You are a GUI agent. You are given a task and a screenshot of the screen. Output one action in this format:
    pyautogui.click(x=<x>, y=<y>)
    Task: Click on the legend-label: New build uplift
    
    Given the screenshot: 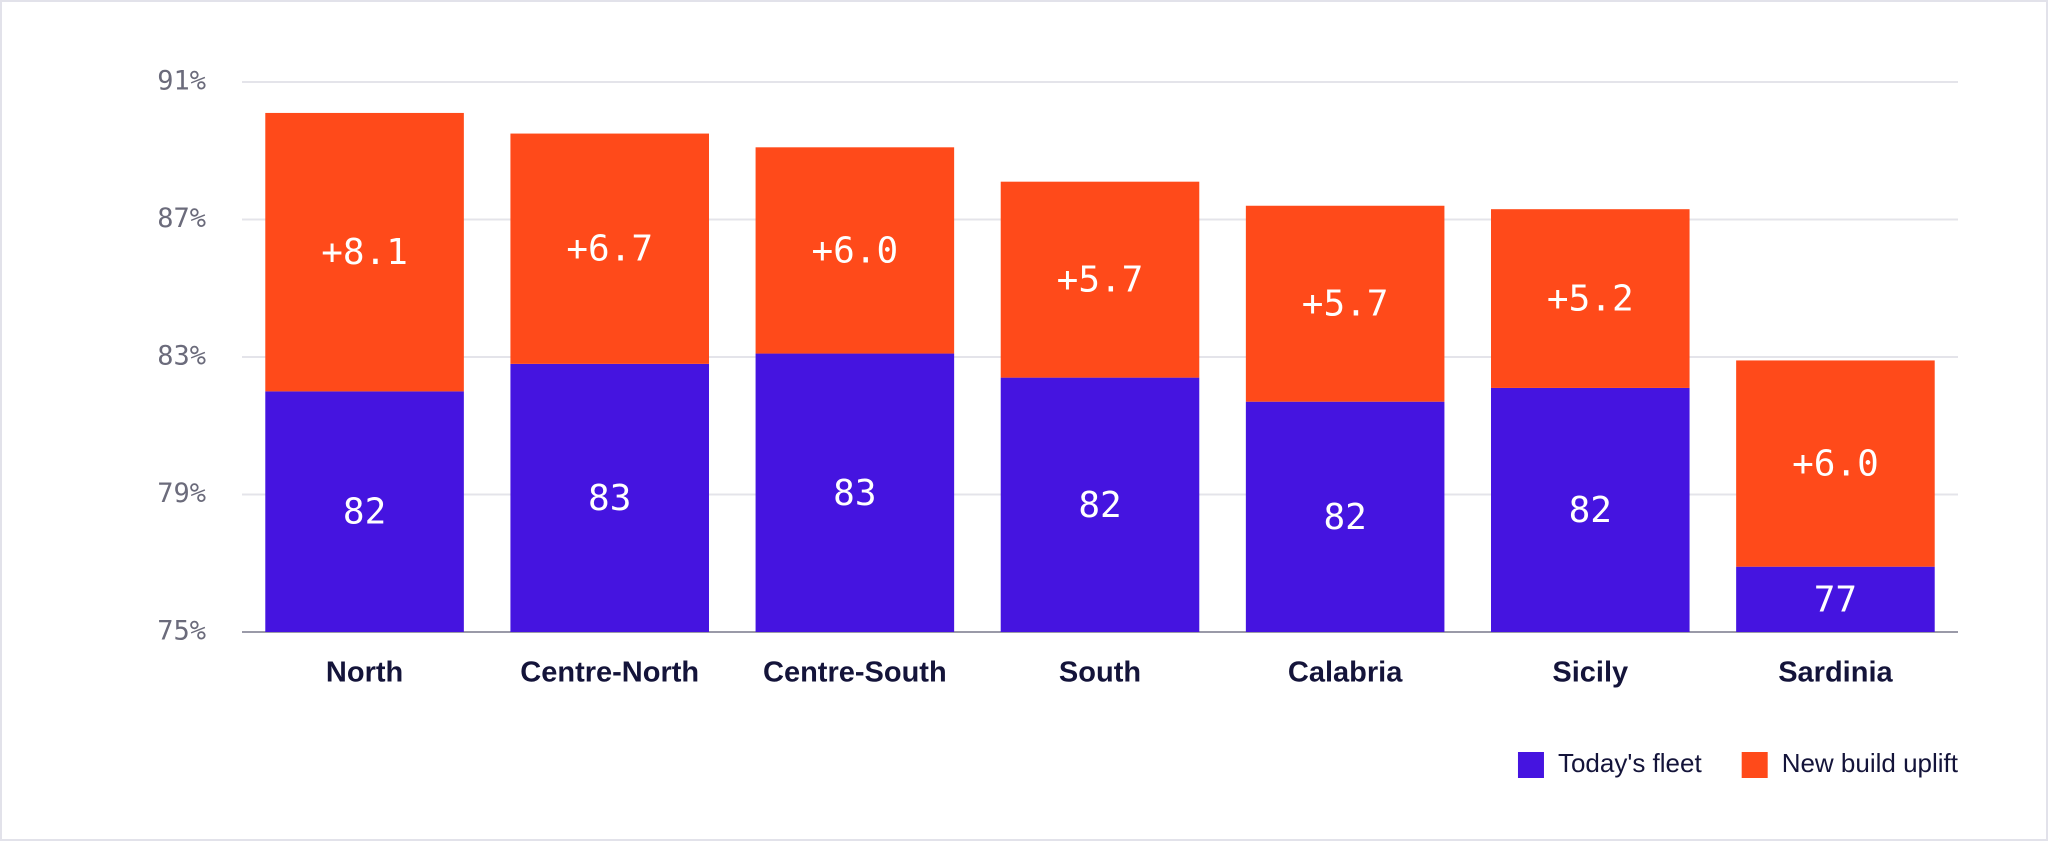 What is the action you would take?
    pyautogui.click(x=1870, y=763)
    